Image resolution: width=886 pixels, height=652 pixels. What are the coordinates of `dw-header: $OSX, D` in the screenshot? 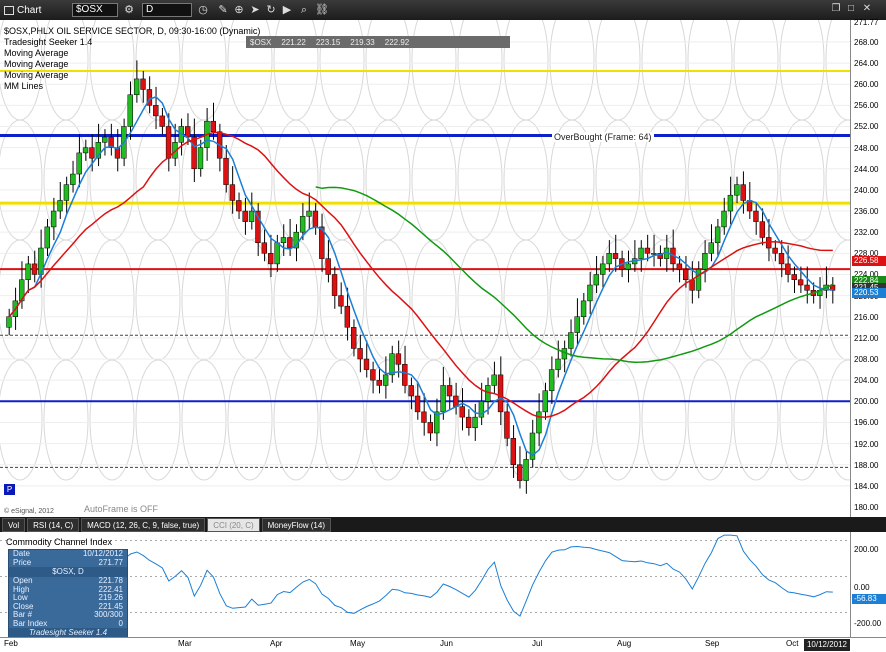 It's located at (68, 572).